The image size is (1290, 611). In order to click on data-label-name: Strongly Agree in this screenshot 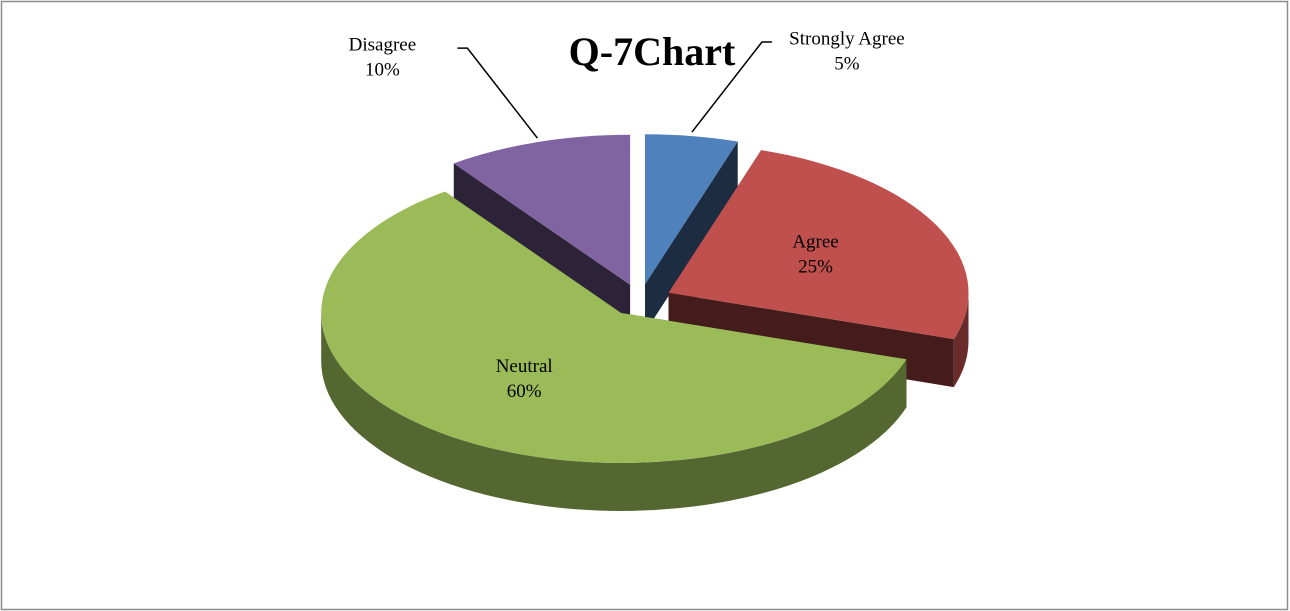, I will do `click(847, 38)`.